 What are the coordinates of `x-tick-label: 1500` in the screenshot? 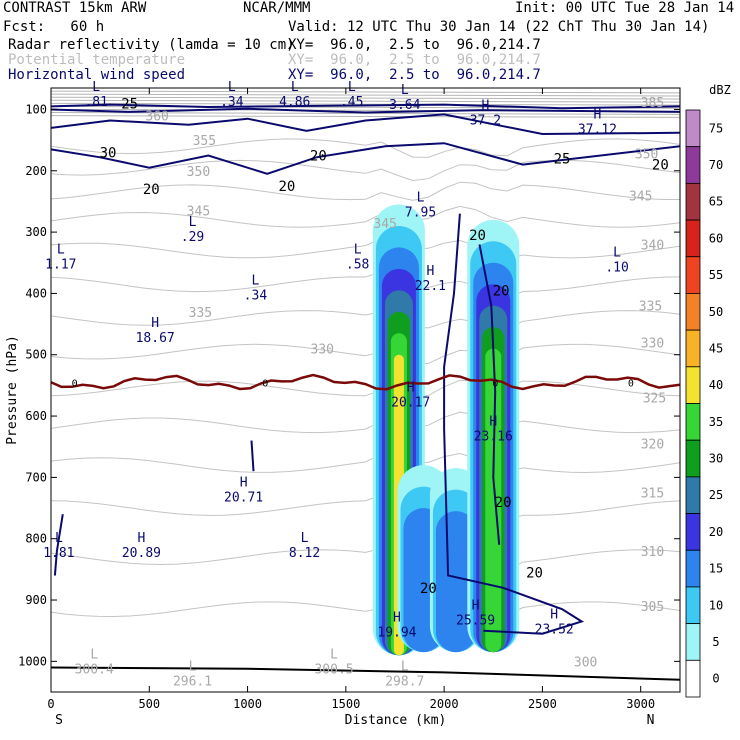 It's located at (345, 704).